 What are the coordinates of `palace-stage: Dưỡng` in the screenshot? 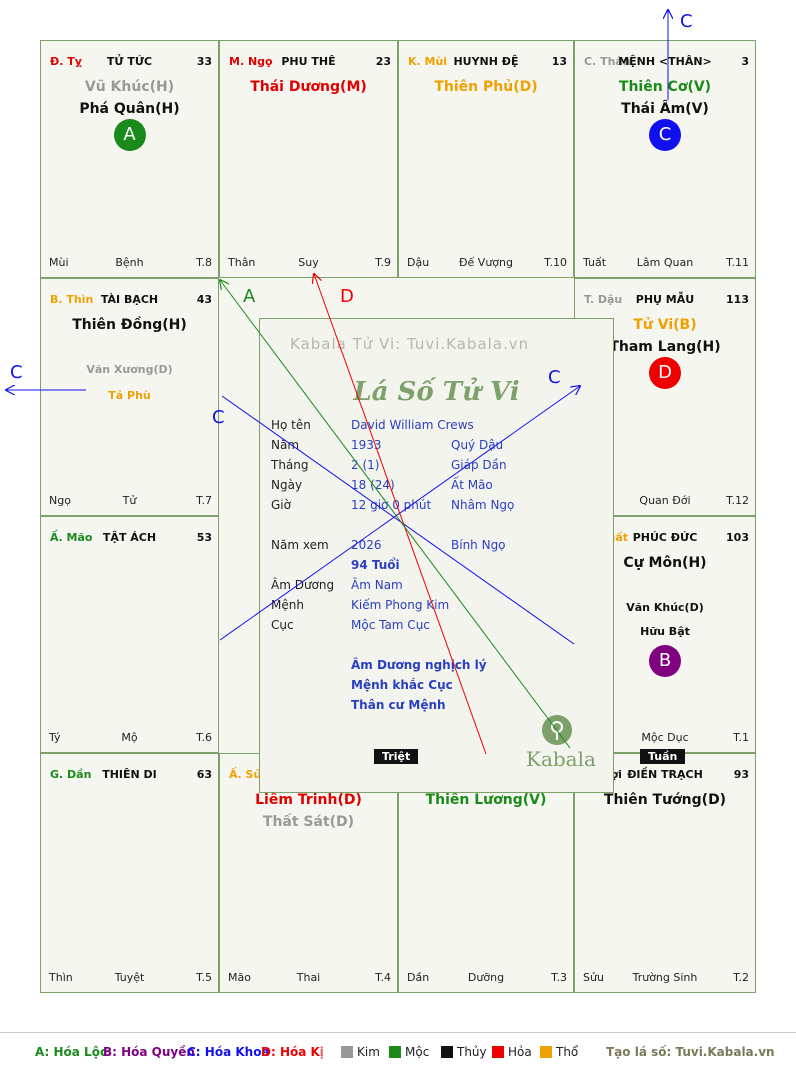 It's located at (486, 977).